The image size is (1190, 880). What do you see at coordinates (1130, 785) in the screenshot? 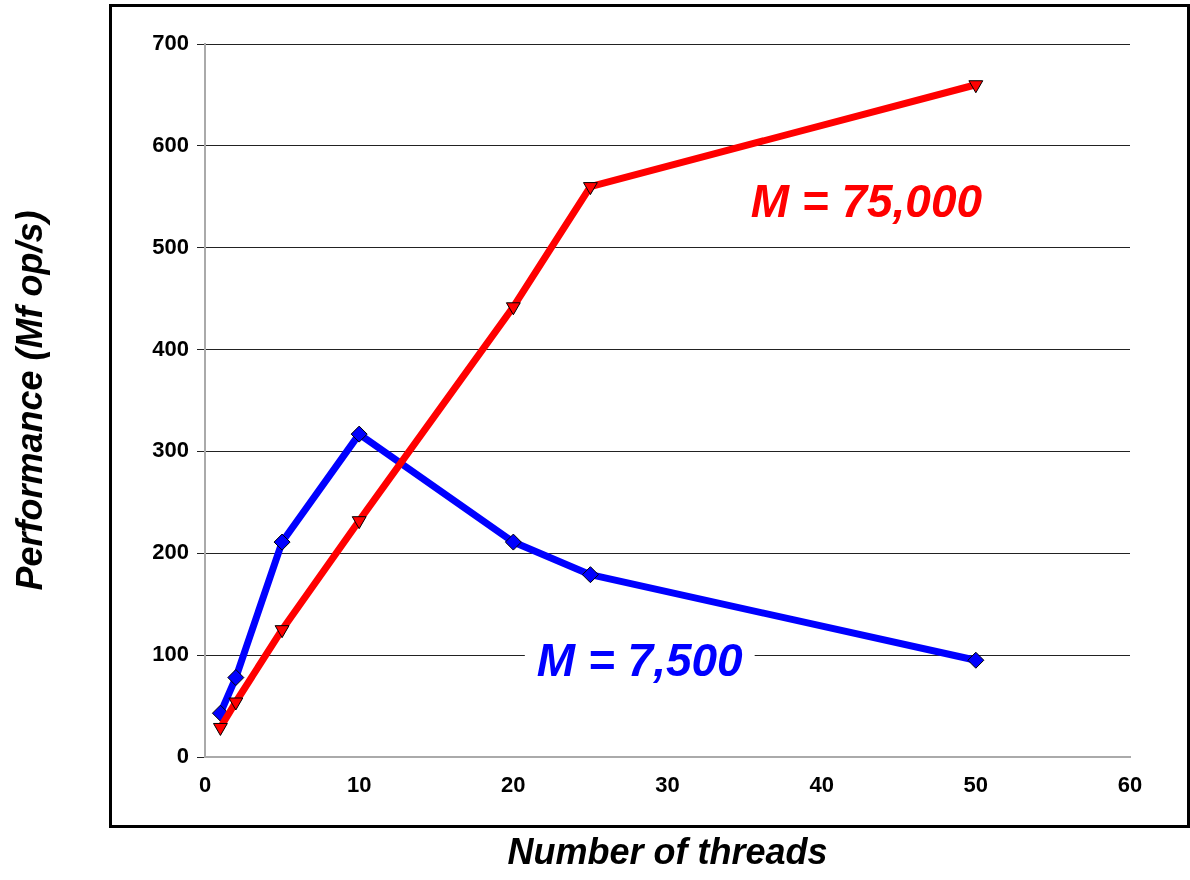
I see `x-tick-label: 60` at bounding box center [1130, 785].